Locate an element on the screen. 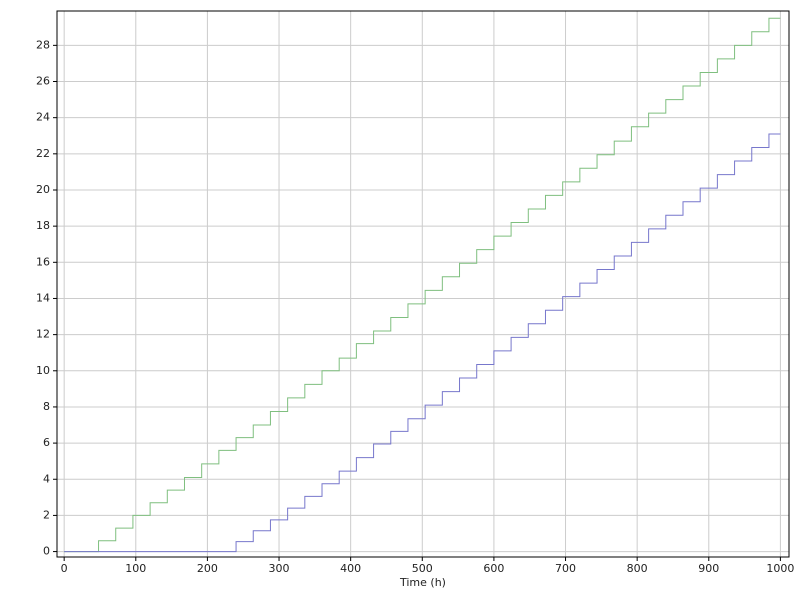 The height and width of the screenshot is (600, 800). y-tick-label: 0 is located at coordinates (46, 551).